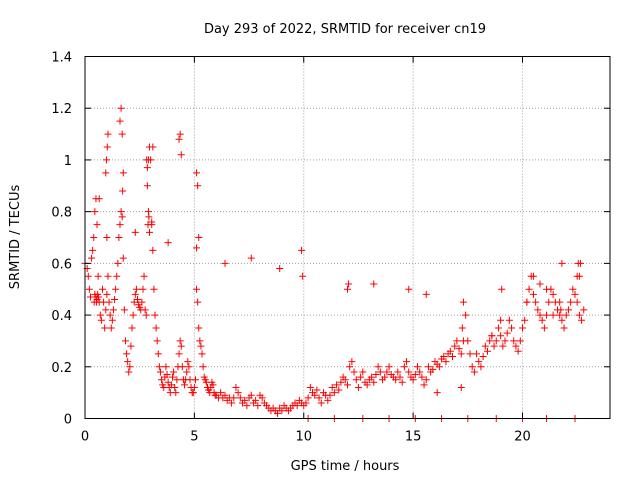 The width and height of the screenshot is (640, 480). Describe the element at coordinates (68, 161) in the screenshot. I see `y-tick-label: 1` at that location.